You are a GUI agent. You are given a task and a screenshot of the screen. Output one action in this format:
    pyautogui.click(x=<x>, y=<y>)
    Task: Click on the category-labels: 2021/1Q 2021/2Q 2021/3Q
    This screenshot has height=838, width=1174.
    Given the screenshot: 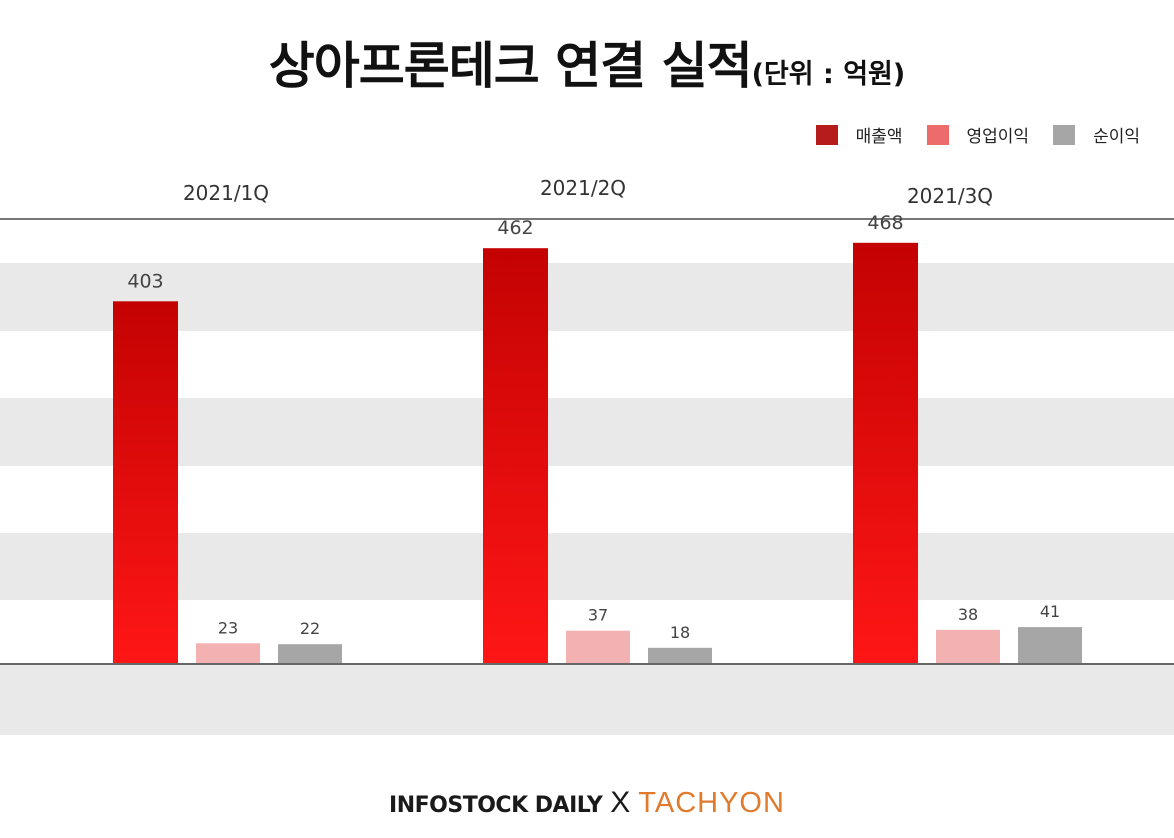 What is the action you would take?
    pyautogui.click(x=588, y=192)
    